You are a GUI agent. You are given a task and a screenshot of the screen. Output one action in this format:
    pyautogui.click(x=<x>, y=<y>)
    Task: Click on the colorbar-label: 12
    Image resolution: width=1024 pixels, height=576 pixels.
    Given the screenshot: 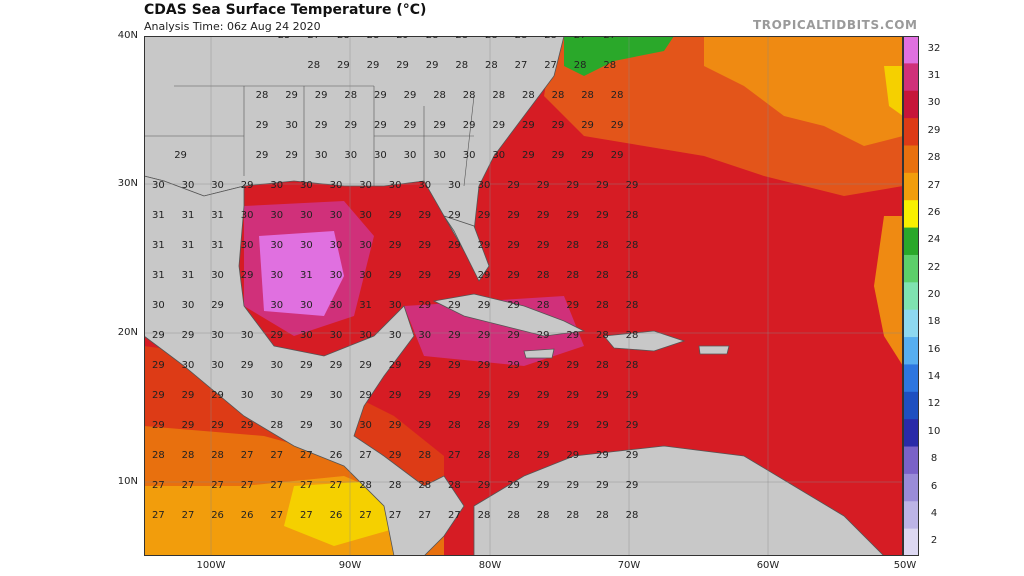 What is the action you would take?
    pyautogui.click(x=934, y=404)
    